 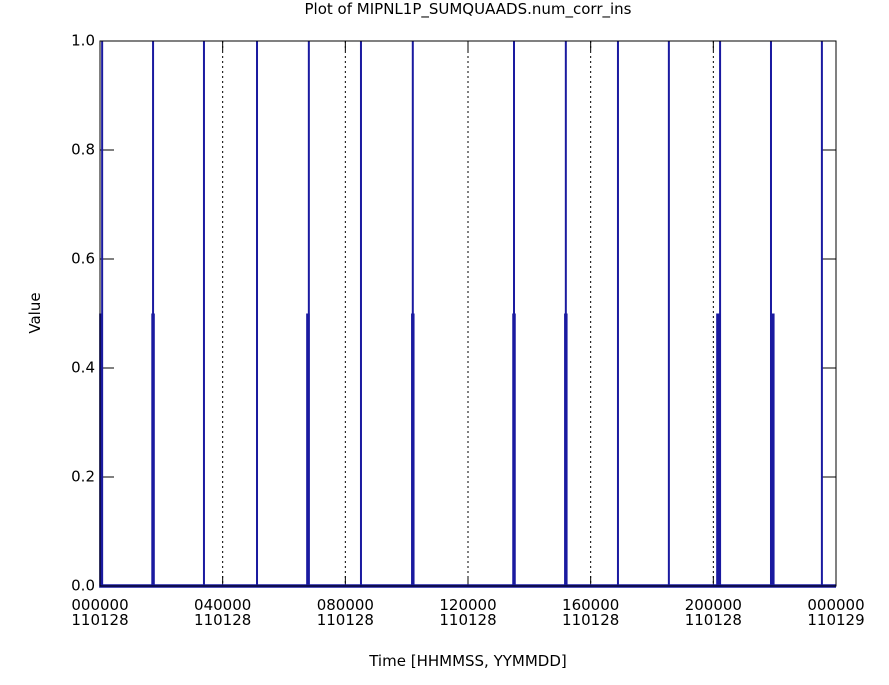 I want to click on x-axis-label: Time [HHMMSS, YYMMDD], so click(x=467, y=661).